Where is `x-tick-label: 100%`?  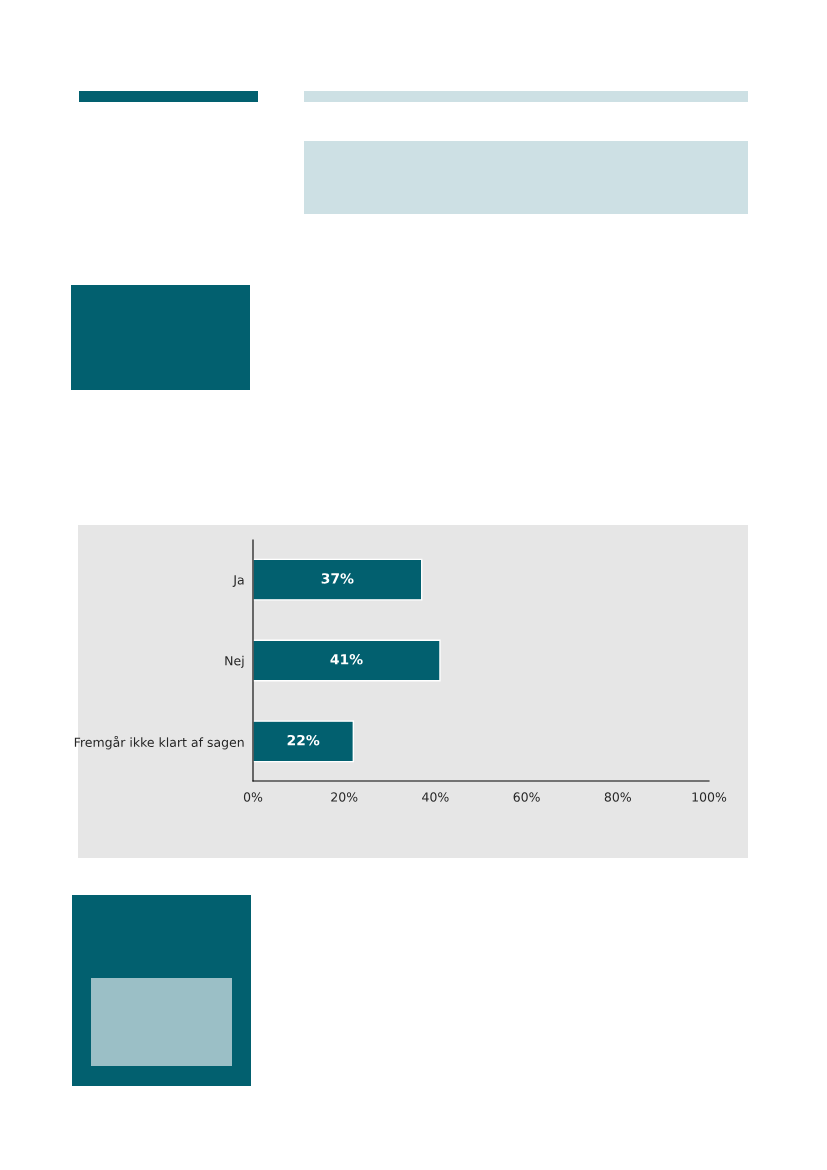
x-tick-label: 100% is located at coordinates (709, 797).